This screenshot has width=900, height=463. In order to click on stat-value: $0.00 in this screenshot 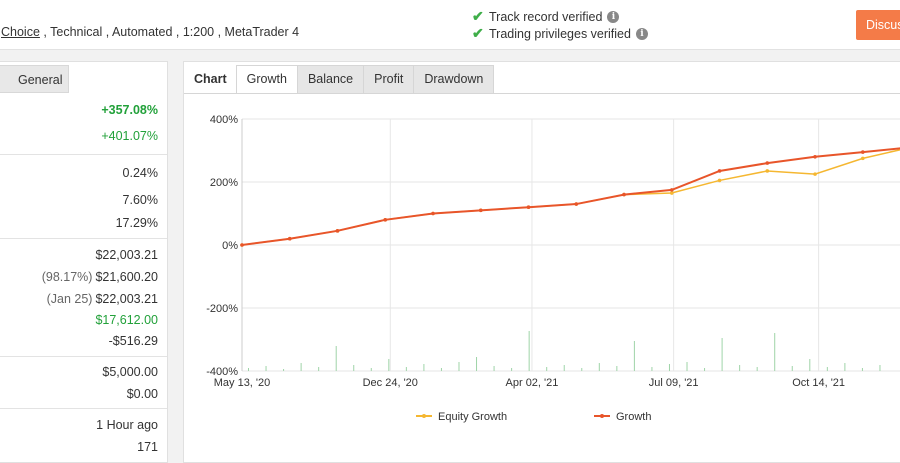, I will do `click(142, 394)`.